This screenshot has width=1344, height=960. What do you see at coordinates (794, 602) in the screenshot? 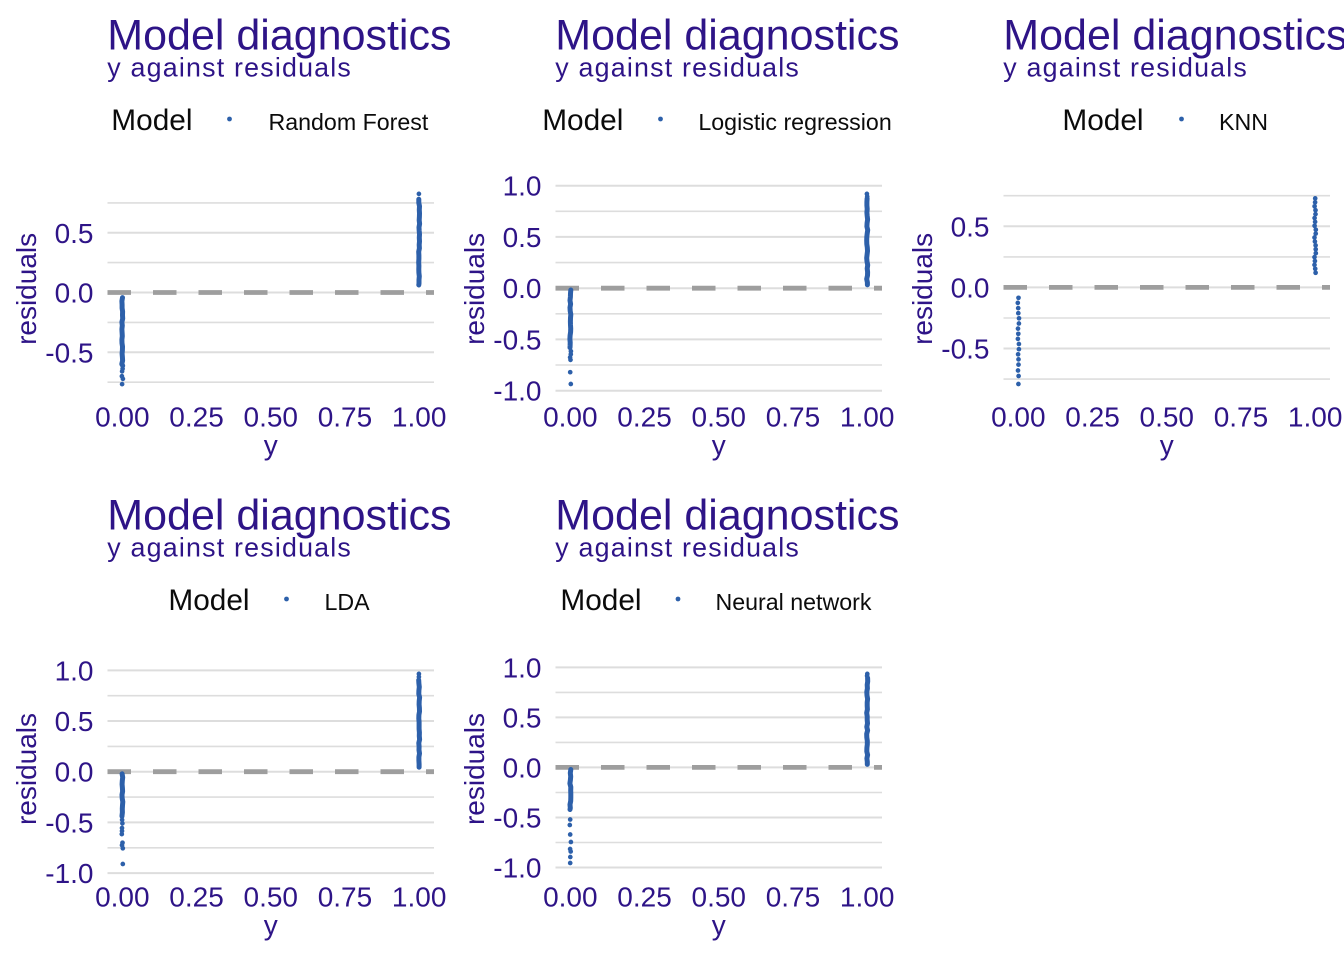
I see `svg-text: Neural network` at bounding box center [794, 602].